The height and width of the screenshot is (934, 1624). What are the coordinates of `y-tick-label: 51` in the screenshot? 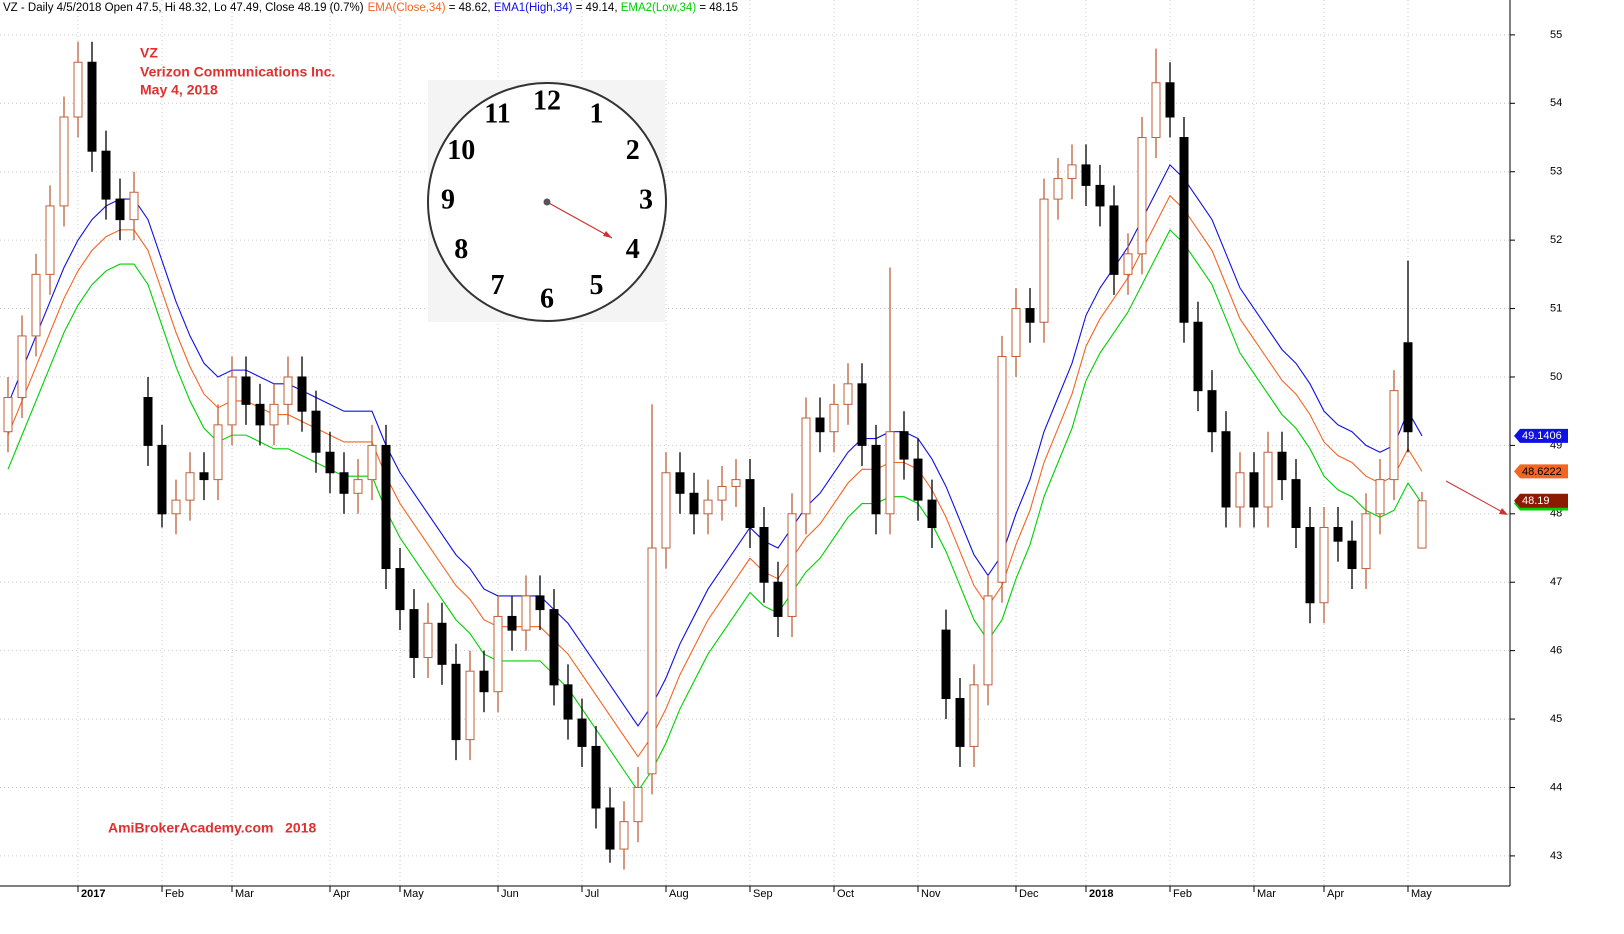 It's located at (1556, 308).